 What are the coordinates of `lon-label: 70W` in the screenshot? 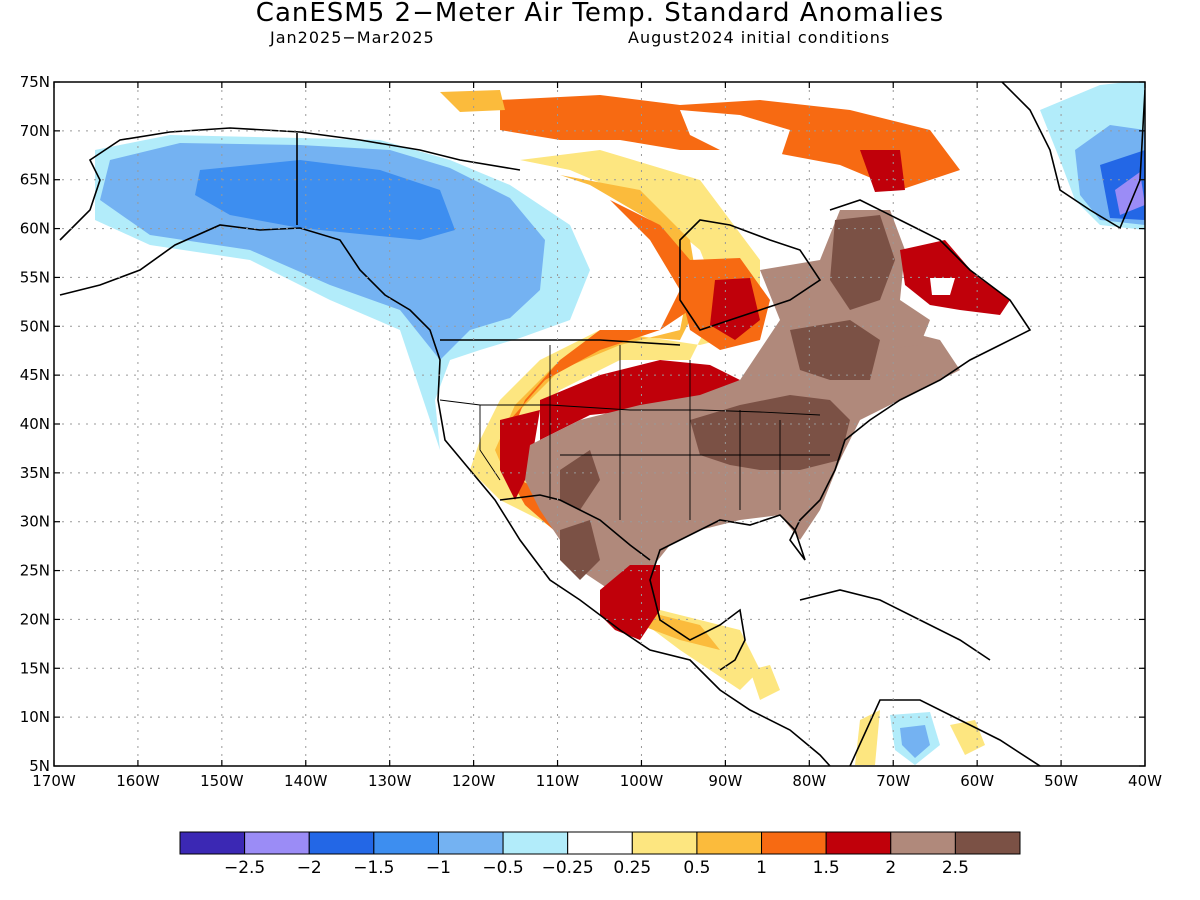 It's located at (893, 781).